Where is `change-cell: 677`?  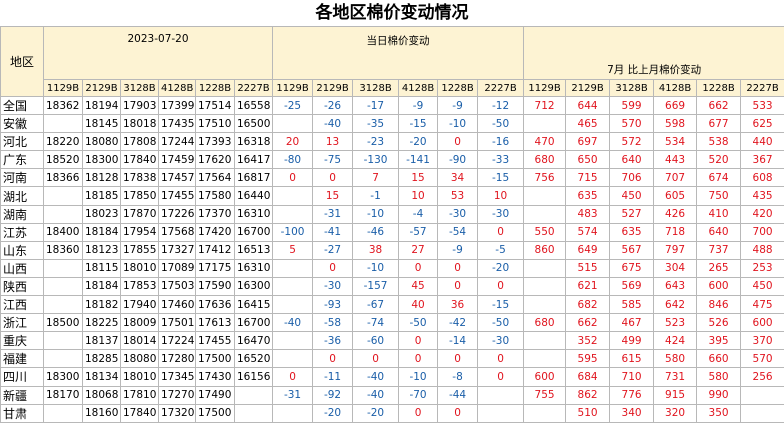 change-cell: 677 is located at coordinates (719, 124).